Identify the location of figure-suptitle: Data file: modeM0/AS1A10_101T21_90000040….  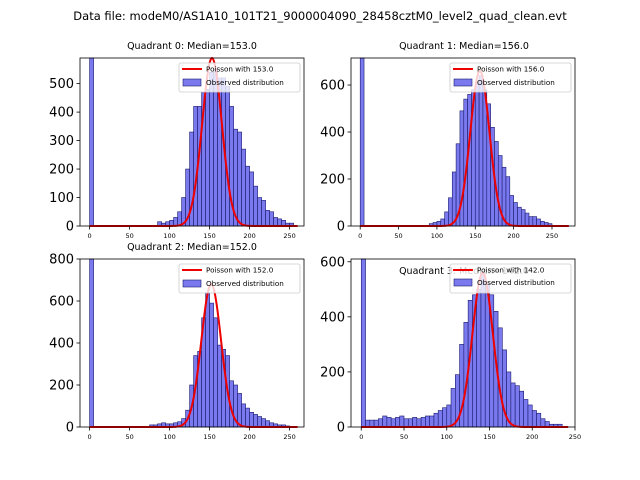
(320, 16).